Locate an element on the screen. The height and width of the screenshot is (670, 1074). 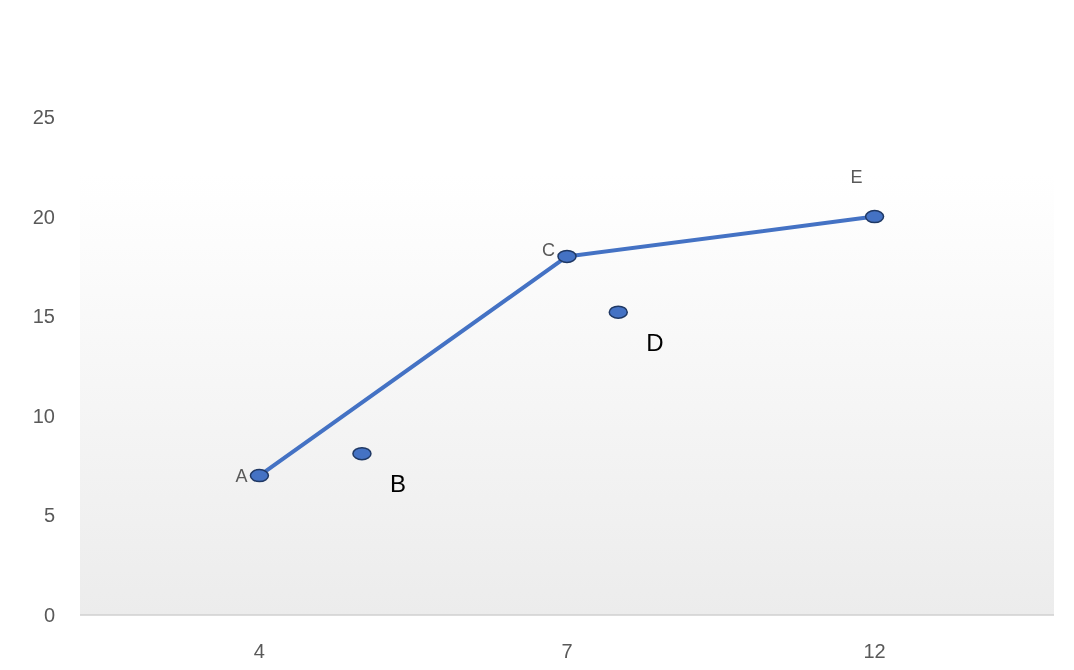
x-tick-label: 7 is located at coordinates (567, 651).